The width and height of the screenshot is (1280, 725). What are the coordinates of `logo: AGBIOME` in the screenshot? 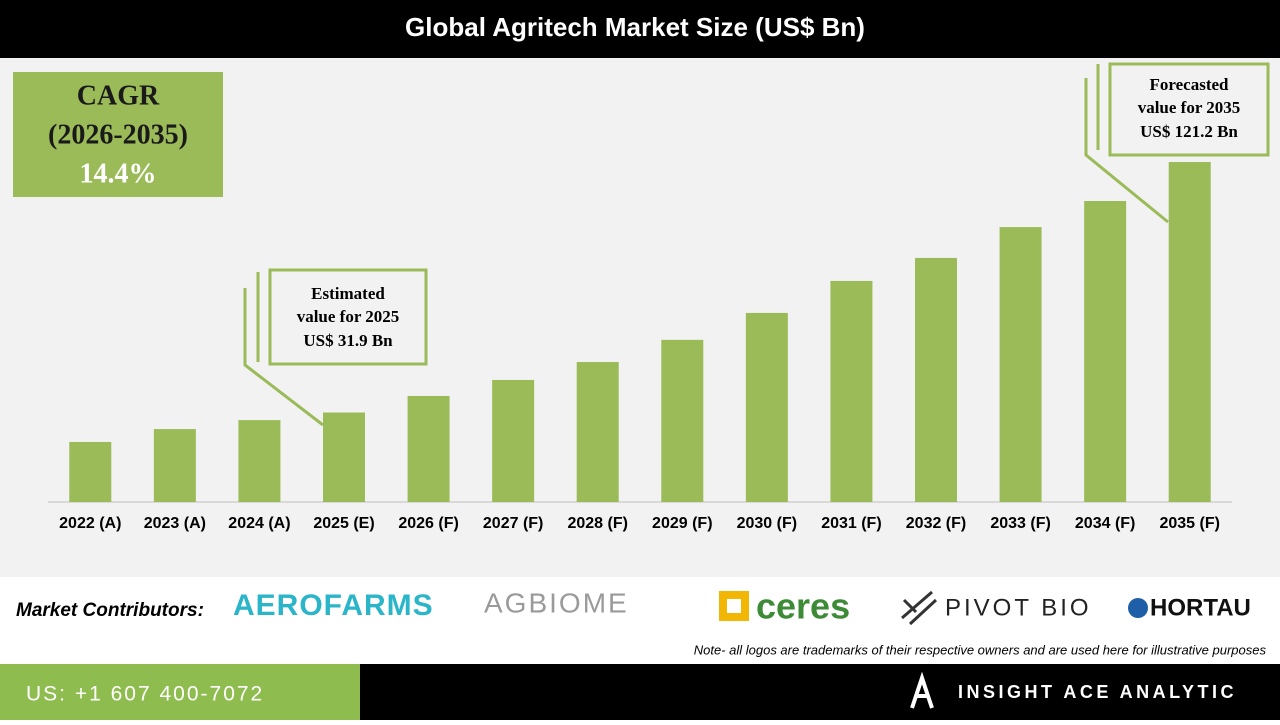 It's located at (556, 602).